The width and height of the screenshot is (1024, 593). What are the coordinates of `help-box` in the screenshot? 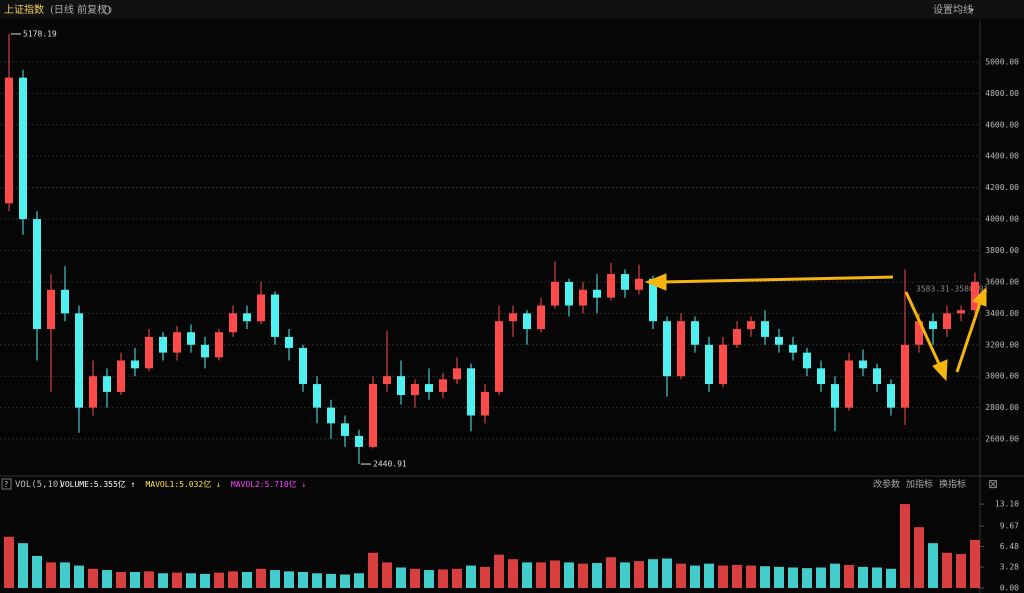 It's located at (6, 484).